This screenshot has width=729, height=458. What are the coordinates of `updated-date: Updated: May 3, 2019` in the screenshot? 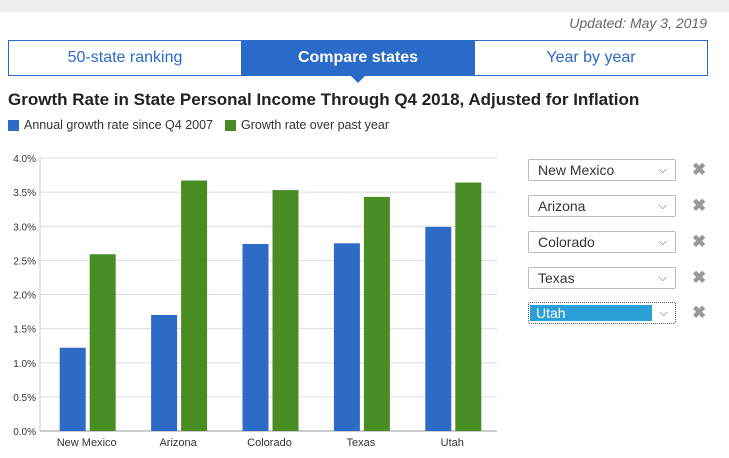 It's located at (638, 23).